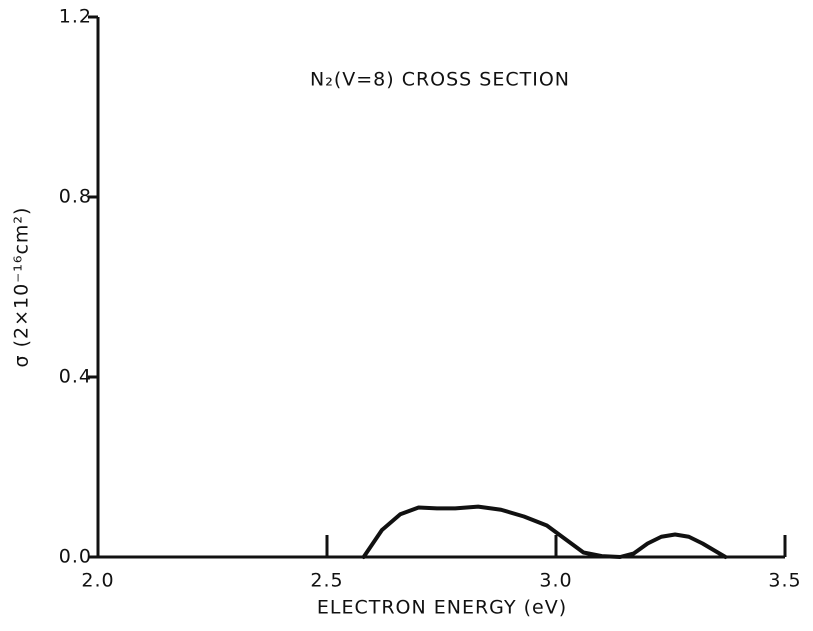 The height and width of the screenshot is (631, 813). I want to click on y-tick-label: 0.0, so click(75, 557).